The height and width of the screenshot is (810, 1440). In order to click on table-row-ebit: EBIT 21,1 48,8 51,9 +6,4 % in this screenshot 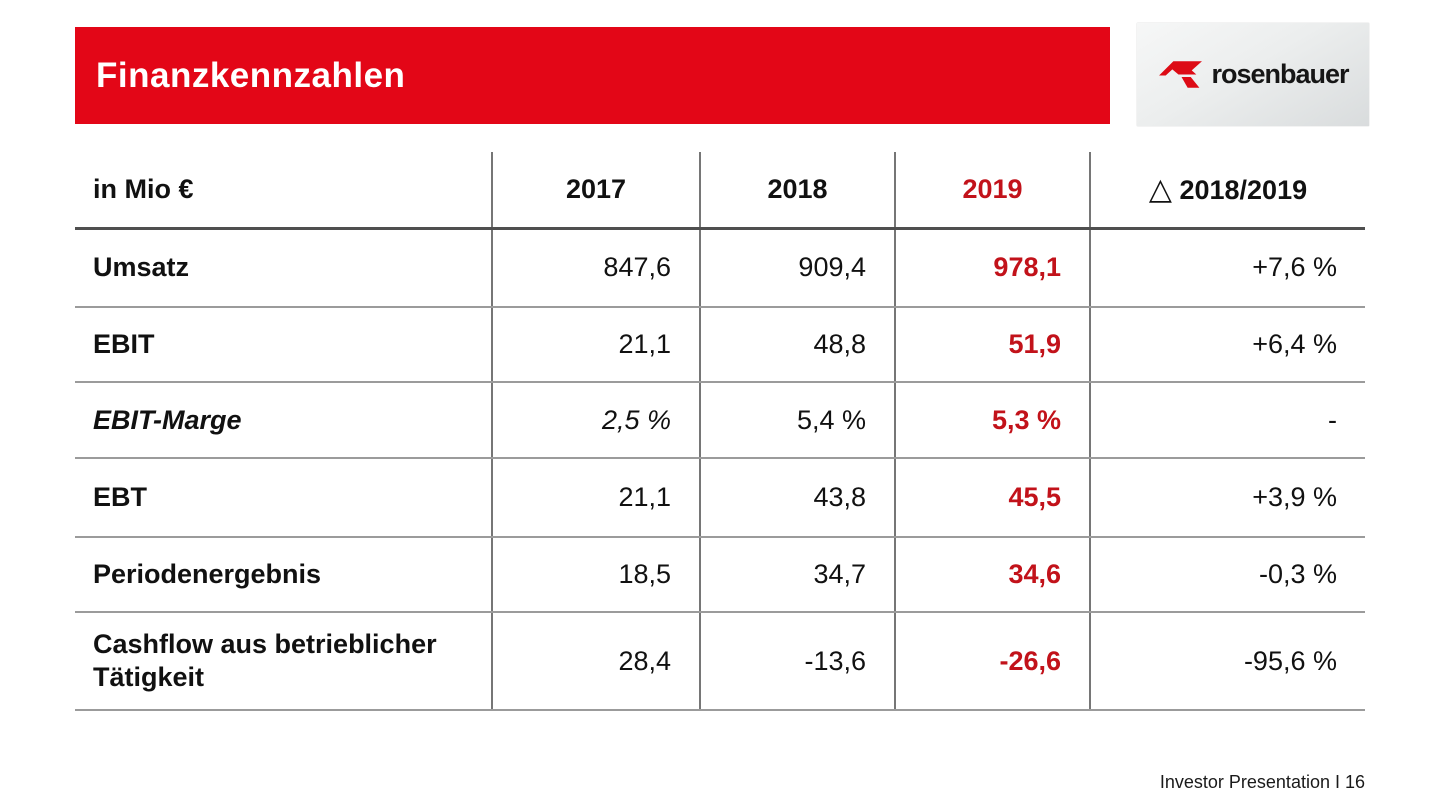, I will do `click(720, 345)`.